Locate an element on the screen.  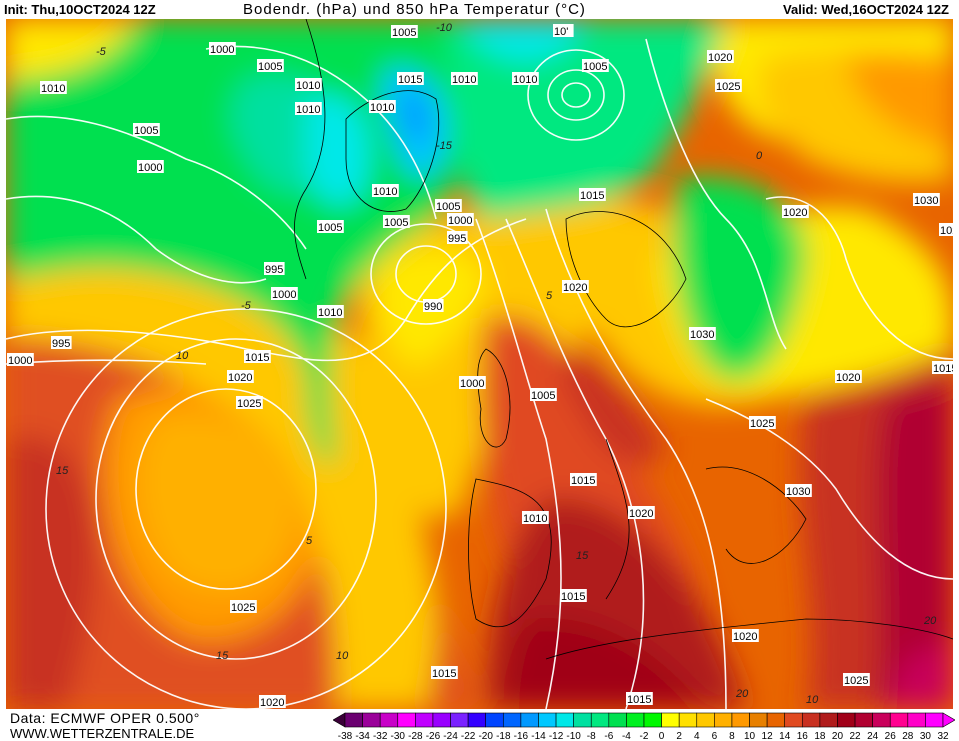
colorbar-label: 14 is located at coordinates (785, 736).